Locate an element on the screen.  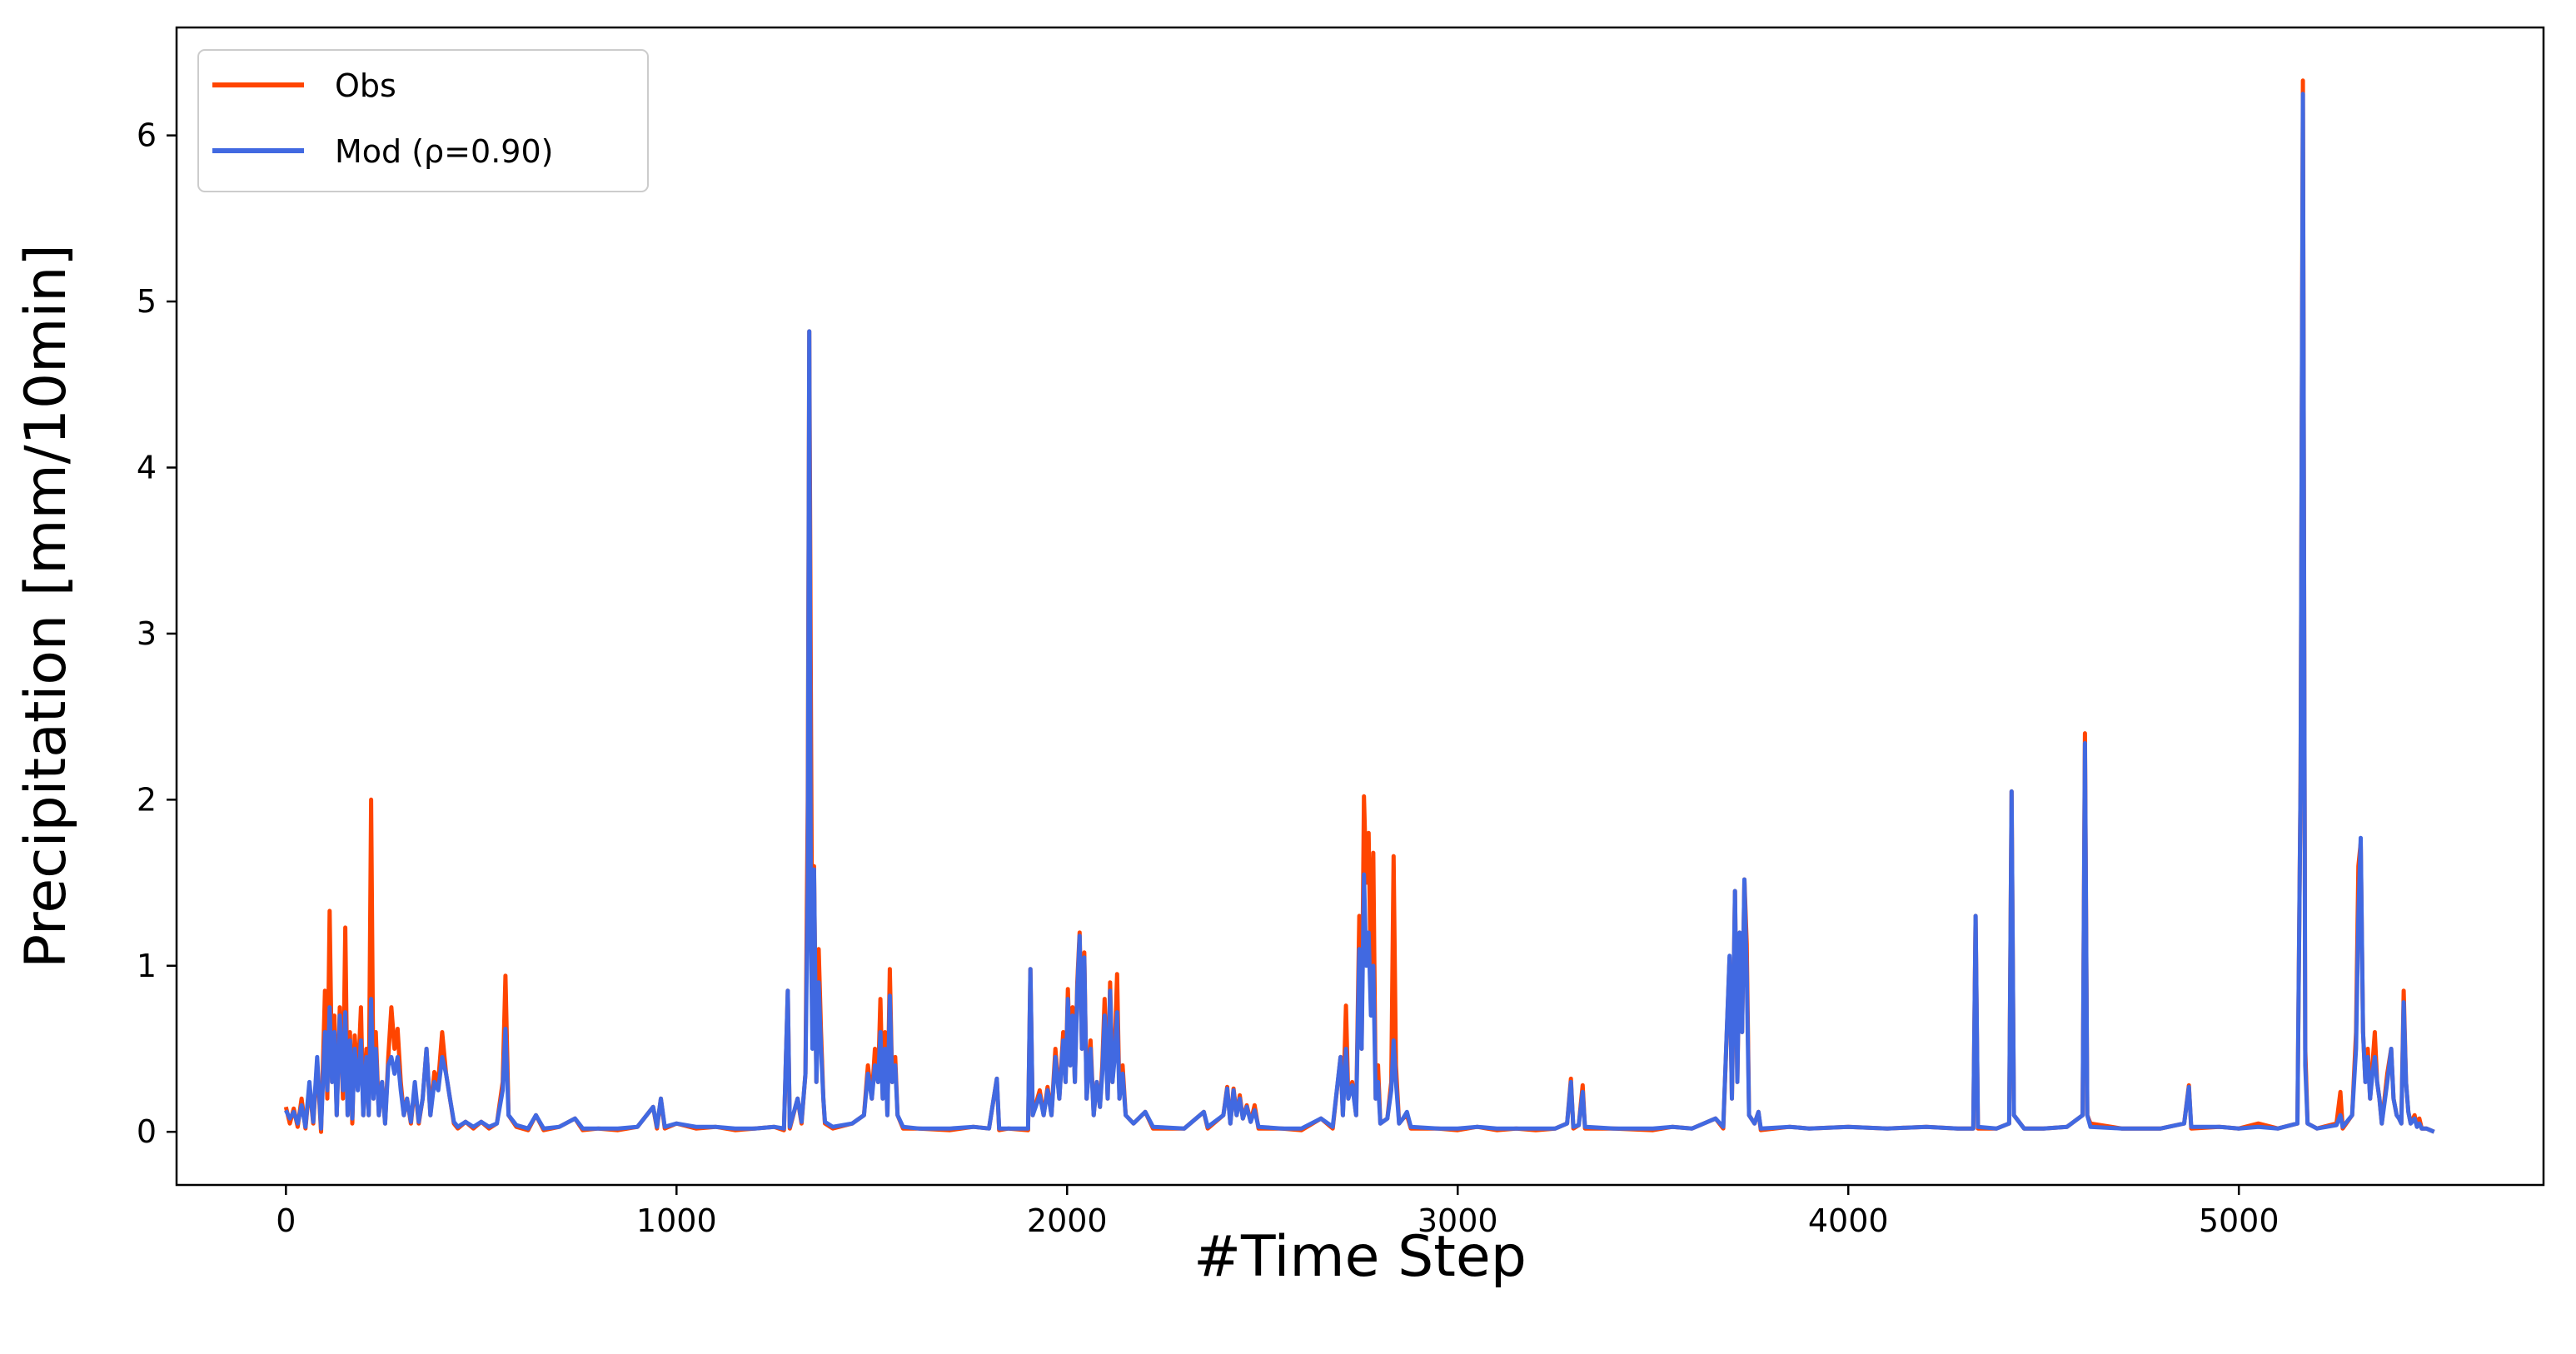
x-tick-label: 1000 is located at coordinates (676, 1220).